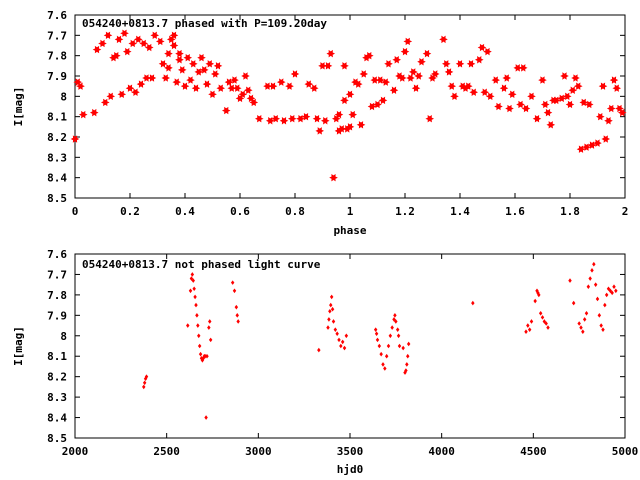  What do you see at coordinates (166, 451) in the screenshot?
I see `x-tick-label: 2500` at bounding box center [166, 451].